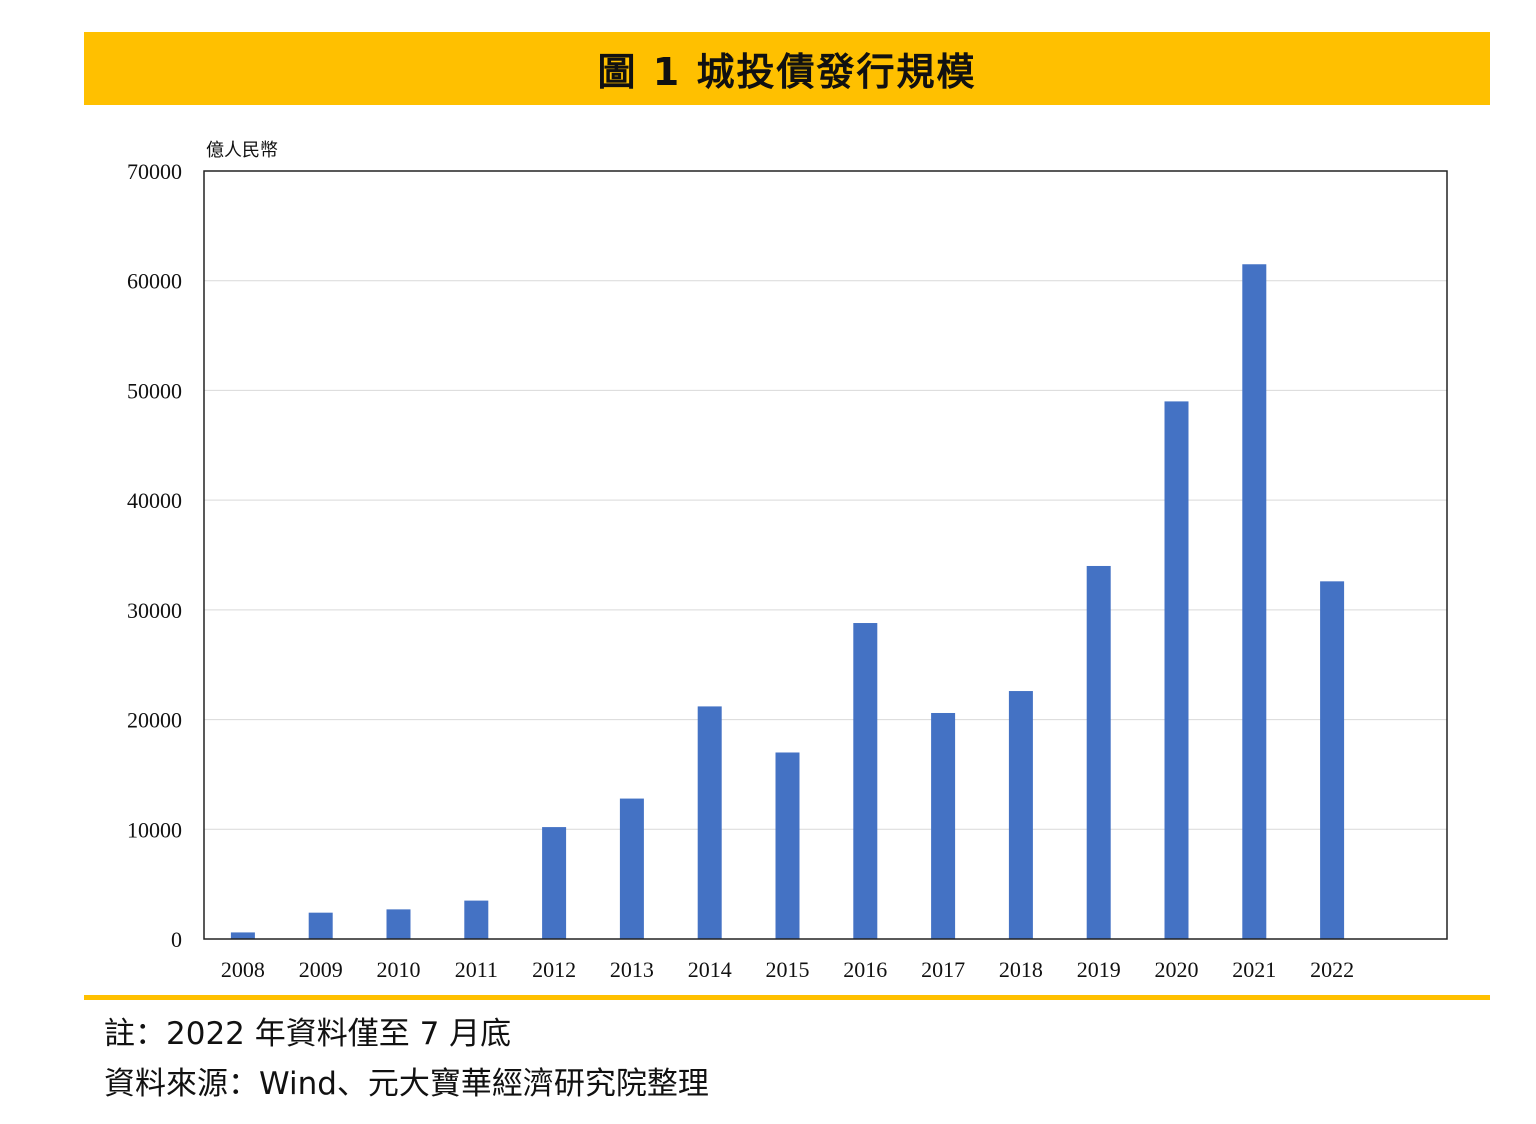 The height and width of the screenshot is (1124, 1536). I want to click on bar-2010, so click(398, 924).